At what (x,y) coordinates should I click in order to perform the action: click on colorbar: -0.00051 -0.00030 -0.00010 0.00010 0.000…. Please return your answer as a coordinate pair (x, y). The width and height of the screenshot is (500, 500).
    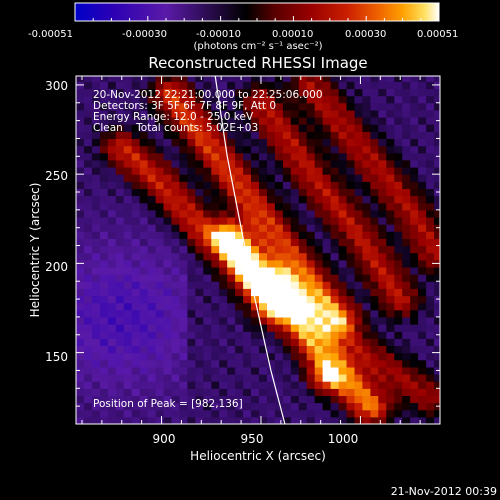
    Looking at the image, I should click on (243, 27).